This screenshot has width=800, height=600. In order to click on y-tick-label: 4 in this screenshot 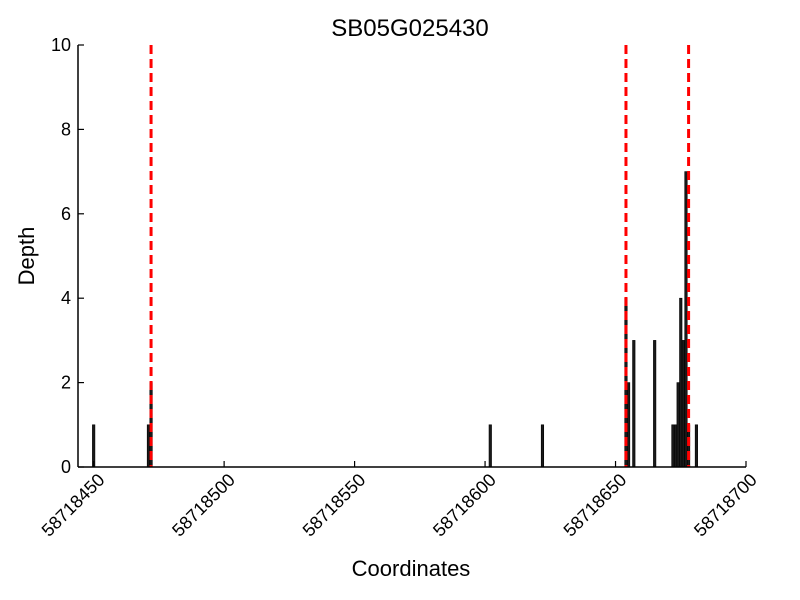, I will do `click(66, 298)`.